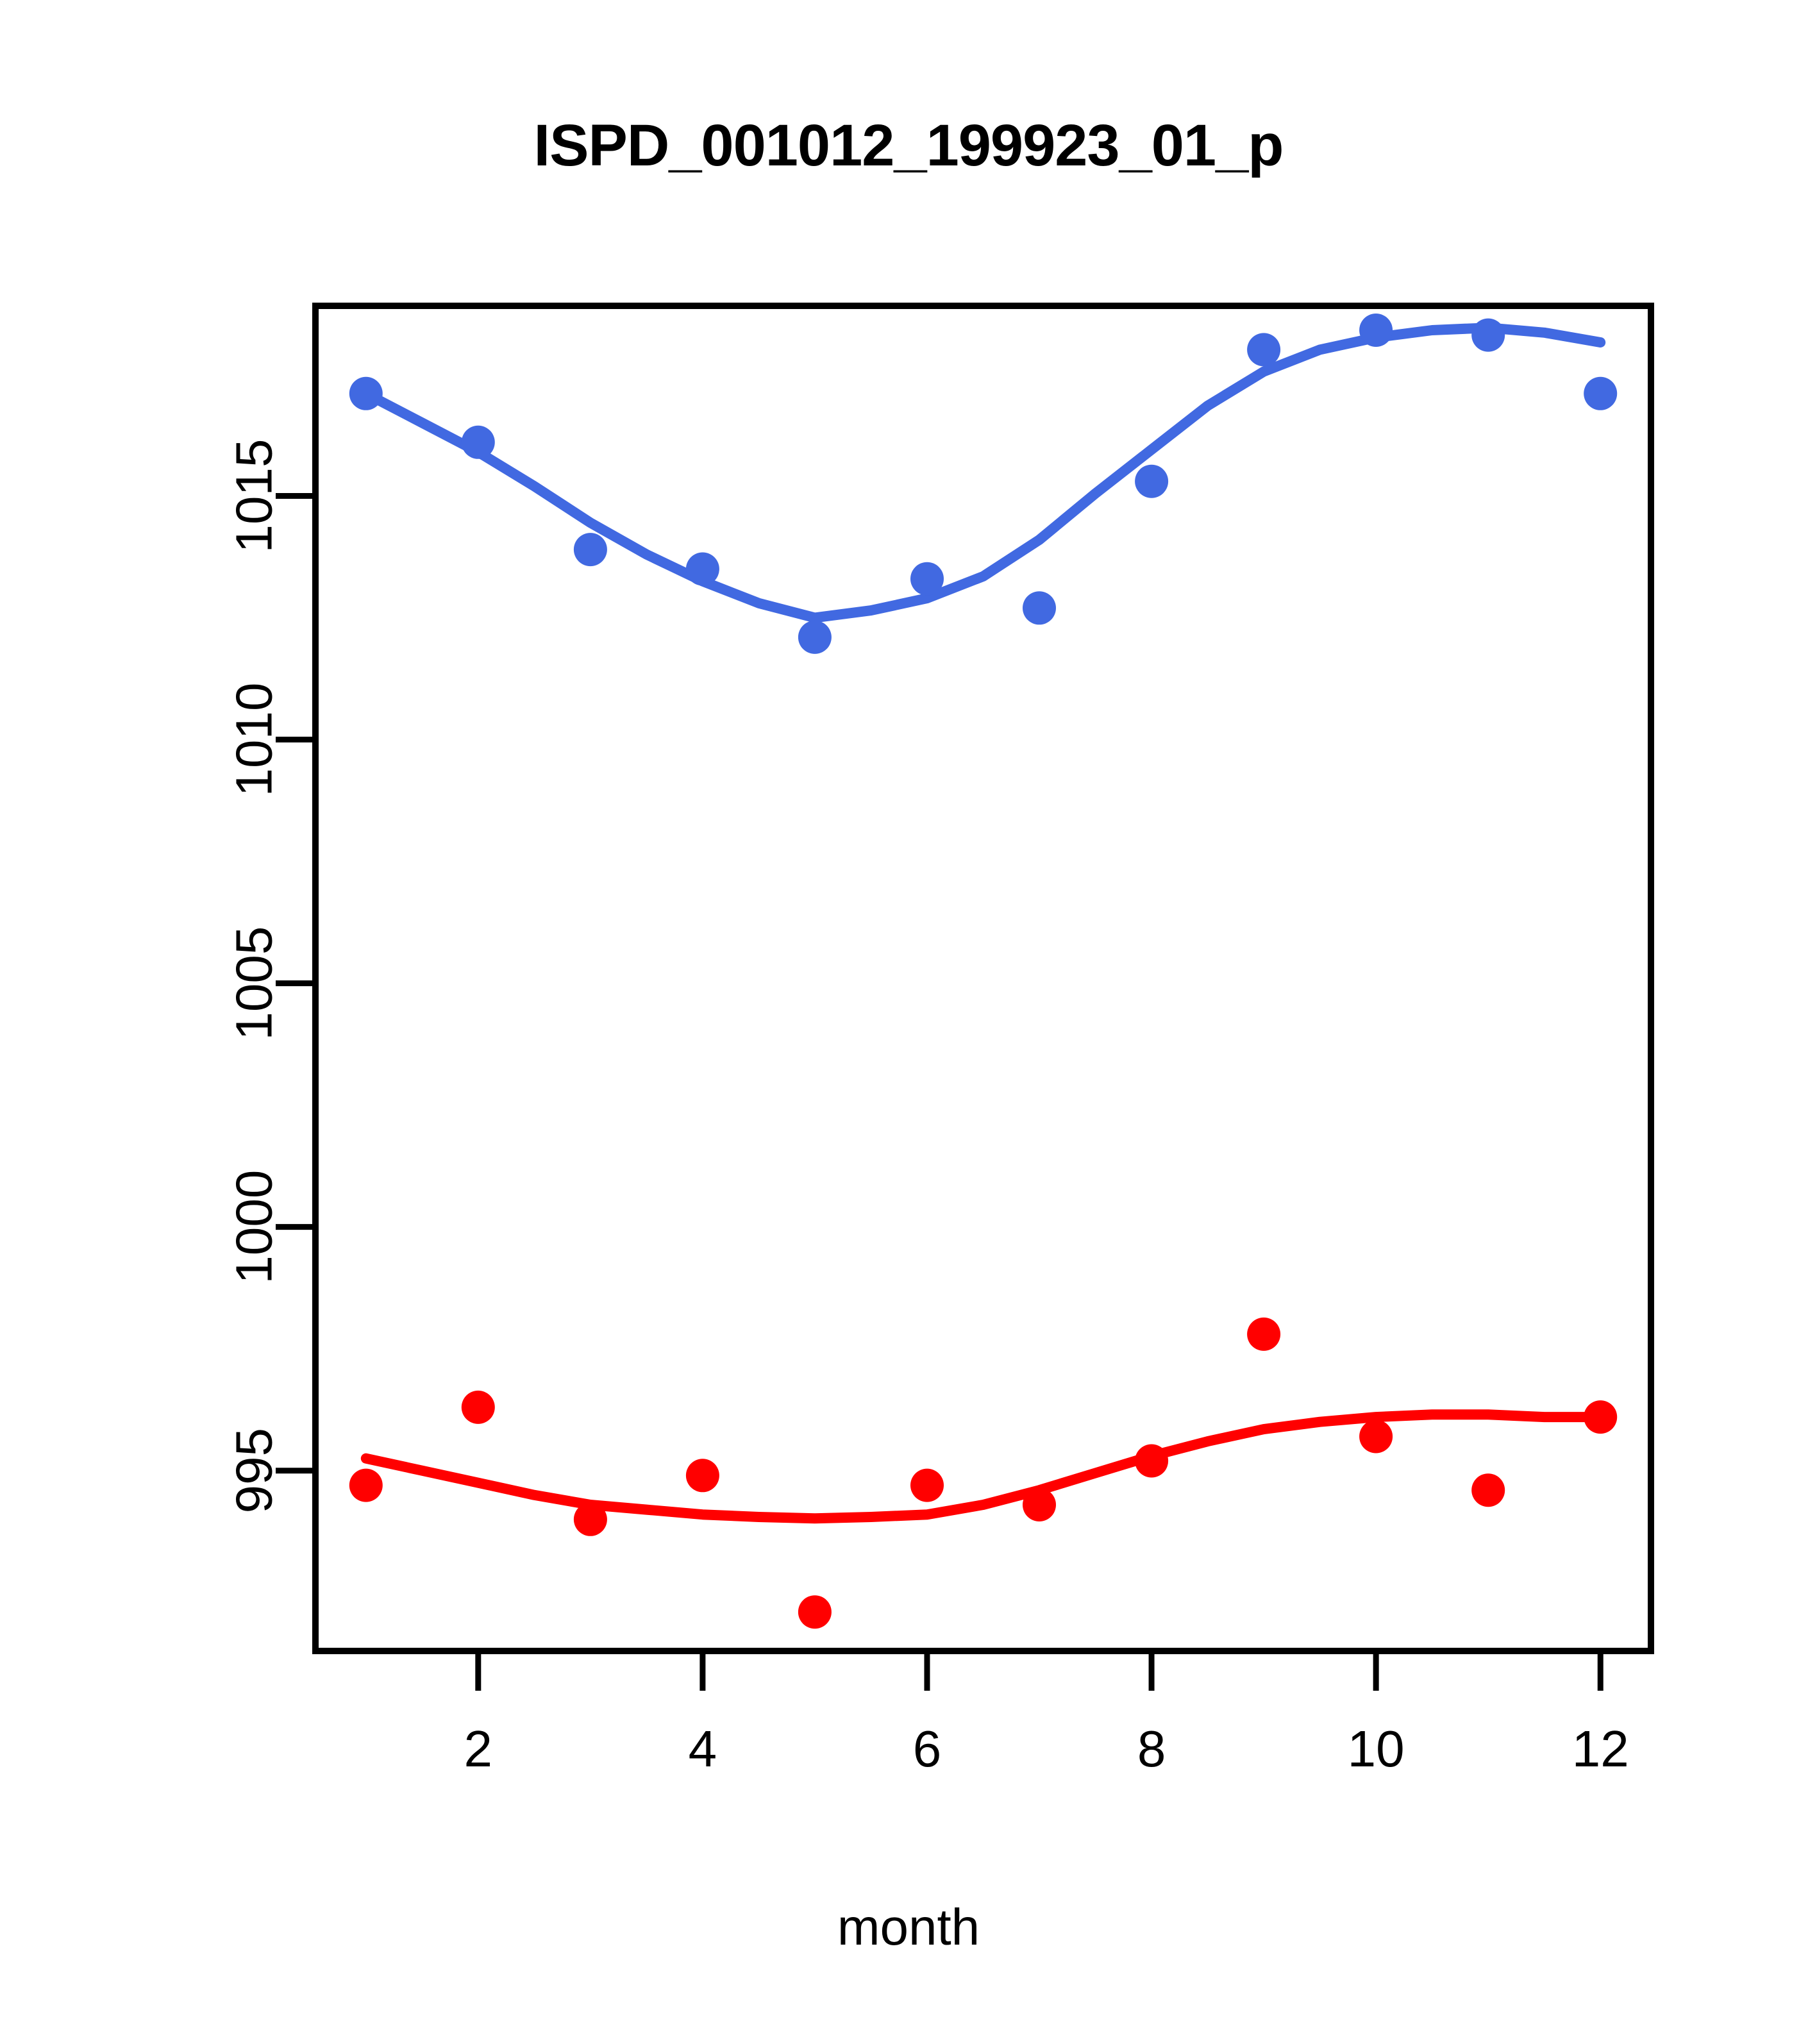 This screenshot has width=1817, height=2044. Describe the element at coordinates (296, 983) in the screenshot. I see `y-axis-ticks` at that location.